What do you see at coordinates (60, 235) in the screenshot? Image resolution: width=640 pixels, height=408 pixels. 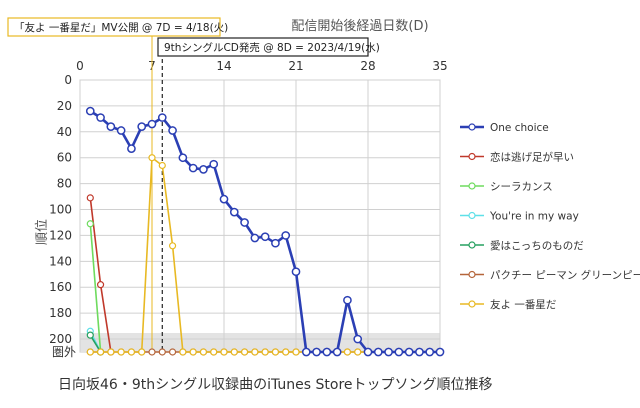 I see `y-tick-label: 120` at bounding box center [60, 235].